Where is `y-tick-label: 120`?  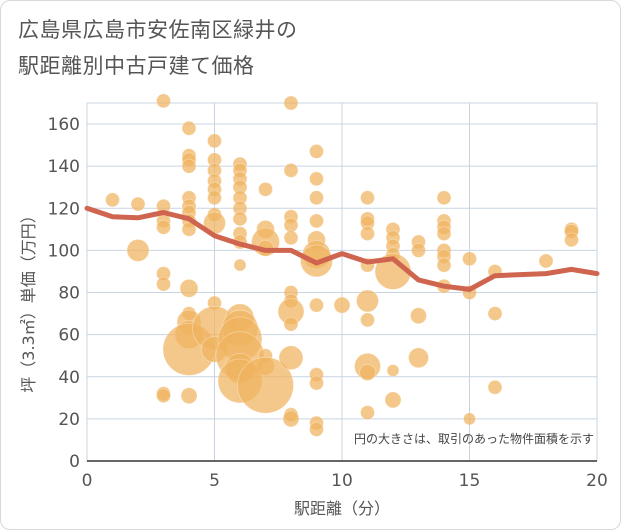 y-tick-label: 120 is located at coordinates (64, 209).